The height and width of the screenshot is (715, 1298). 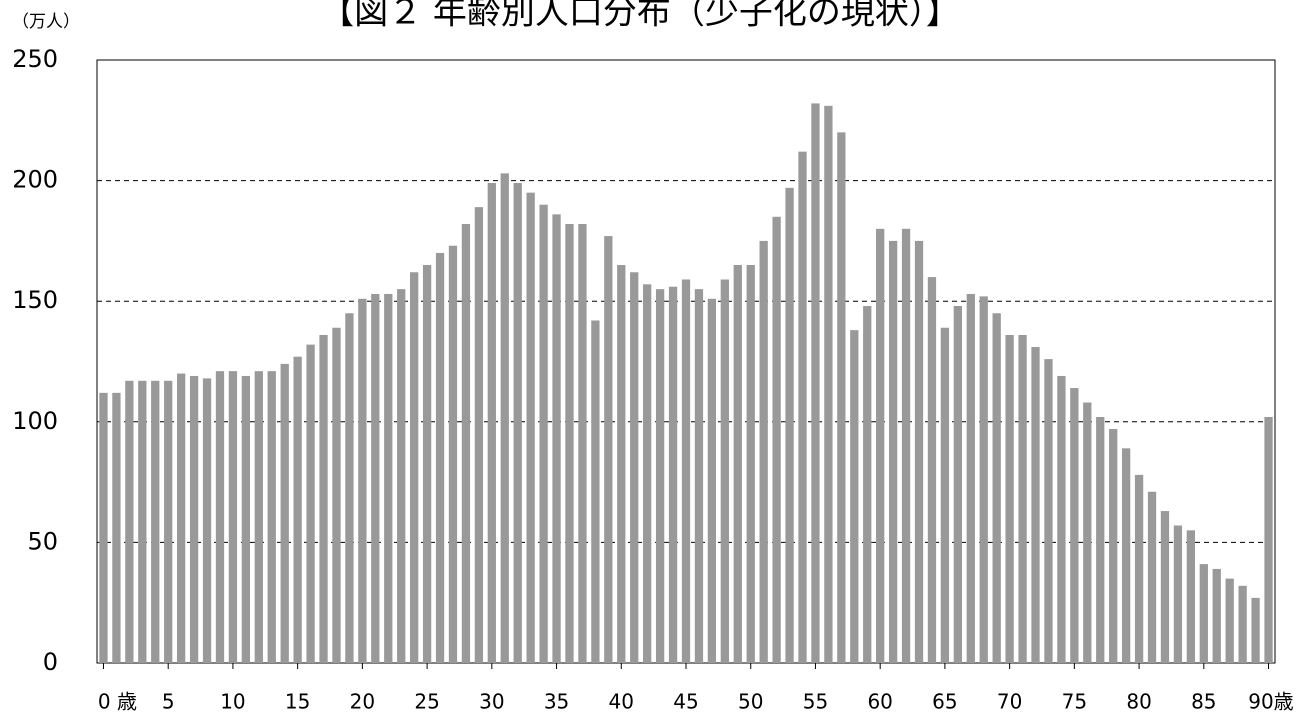 What do you see at coordinates (879, 702) in the screenshot?
I see `x-tick-label: 60` at bounding box center [879, 702].